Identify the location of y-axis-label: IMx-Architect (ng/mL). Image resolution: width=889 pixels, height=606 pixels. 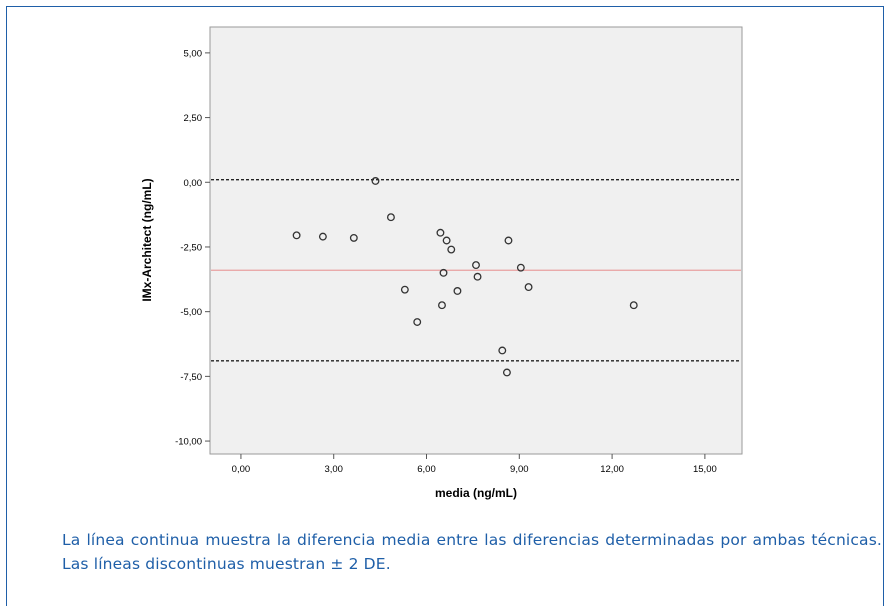
(147, 239).